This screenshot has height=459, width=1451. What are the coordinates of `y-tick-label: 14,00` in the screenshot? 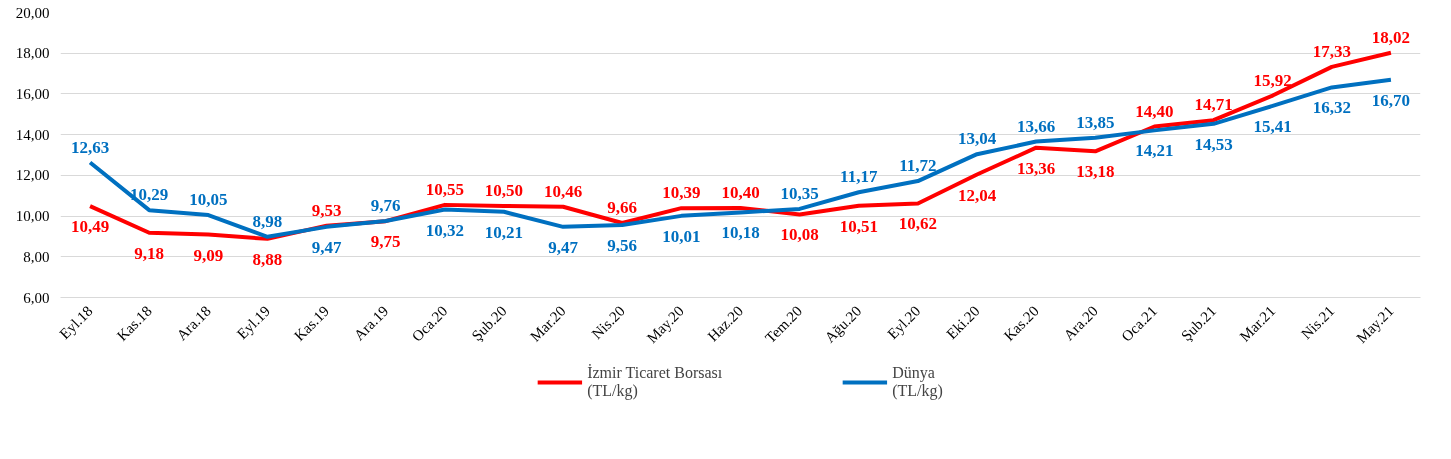 It's located at (32, 134).